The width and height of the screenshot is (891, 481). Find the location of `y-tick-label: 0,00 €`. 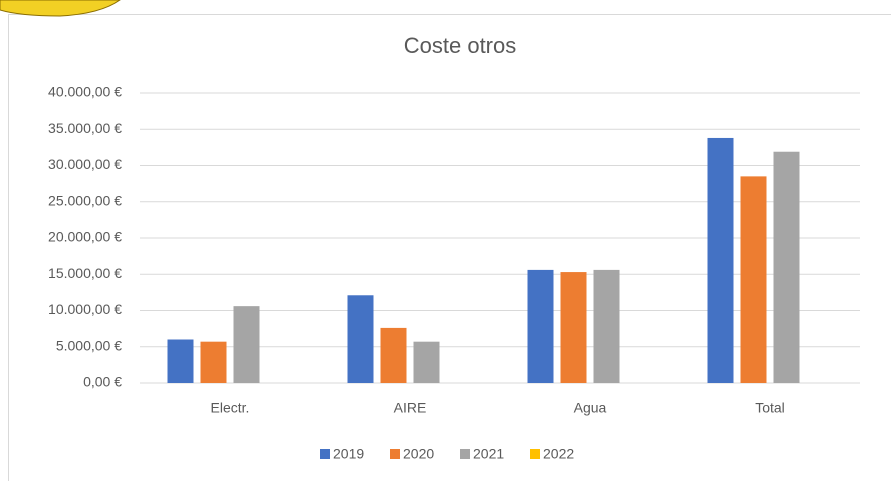

y-tick-label: 0,00 € is located at coordinates (102, 382).